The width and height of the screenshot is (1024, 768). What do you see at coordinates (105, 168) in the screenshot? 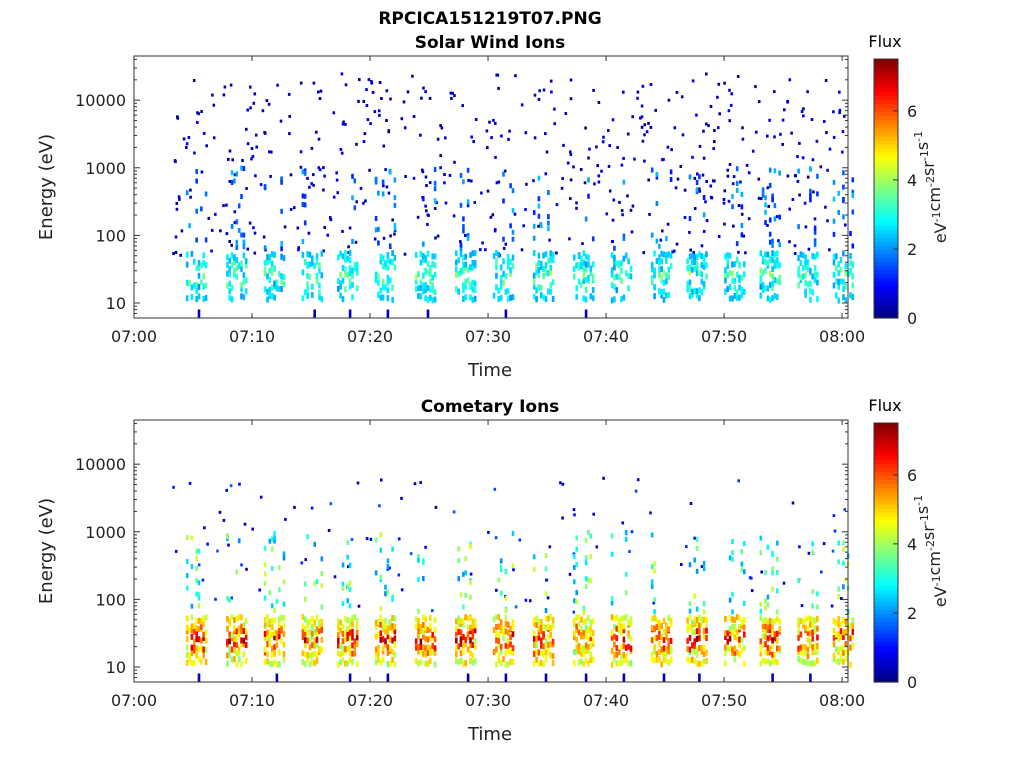
I see `y-tick-label: 1000` at bounding box center [105, 168].